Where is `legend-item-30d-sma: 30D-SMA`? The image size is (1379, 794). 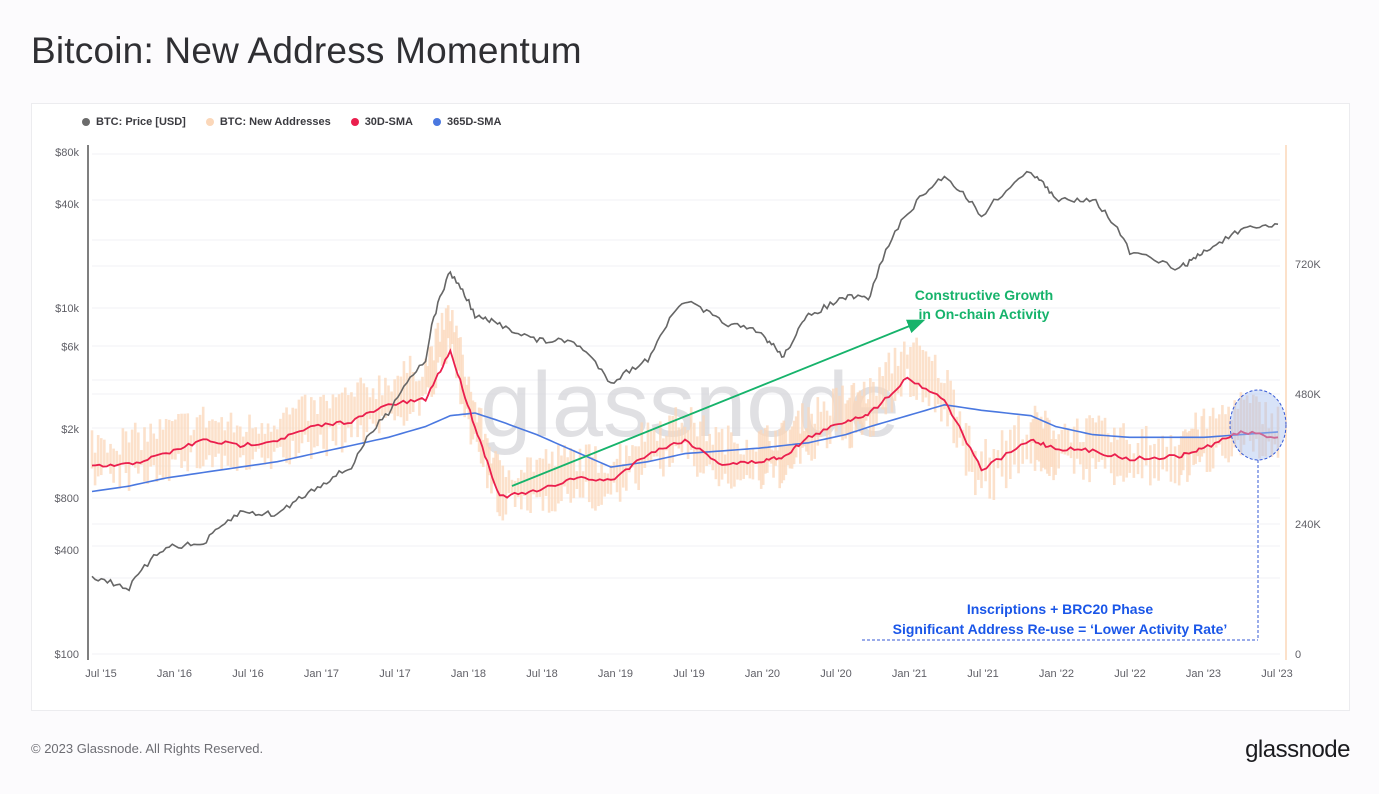
legend-item-30d-sma: 30D-SMA is located at coordinates (381, 122).